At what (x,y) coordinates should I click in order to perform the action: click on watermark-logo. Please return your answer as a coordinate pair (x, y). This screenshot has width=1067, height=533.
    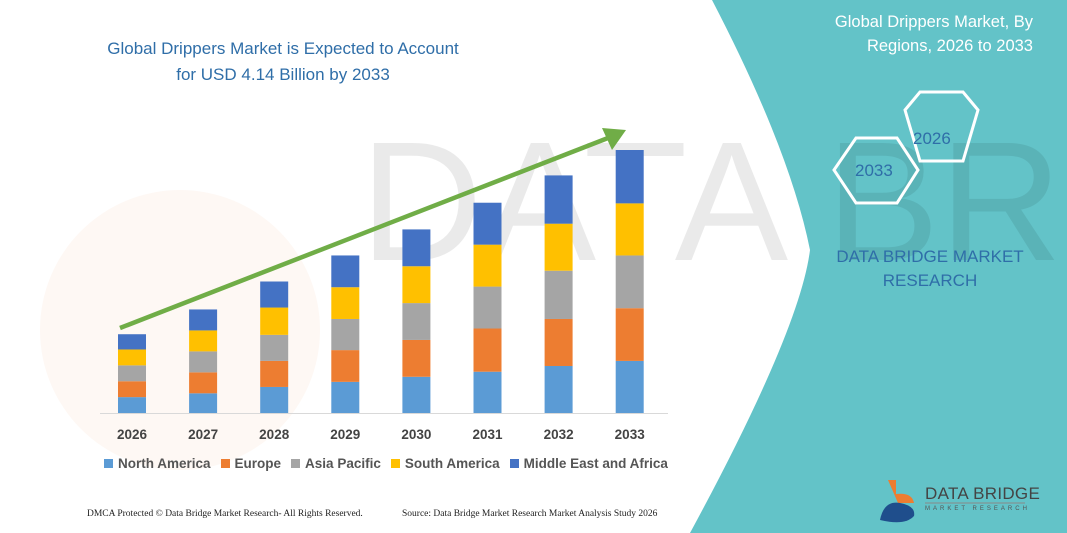
    Looking at the image, I should click on (180, 330).